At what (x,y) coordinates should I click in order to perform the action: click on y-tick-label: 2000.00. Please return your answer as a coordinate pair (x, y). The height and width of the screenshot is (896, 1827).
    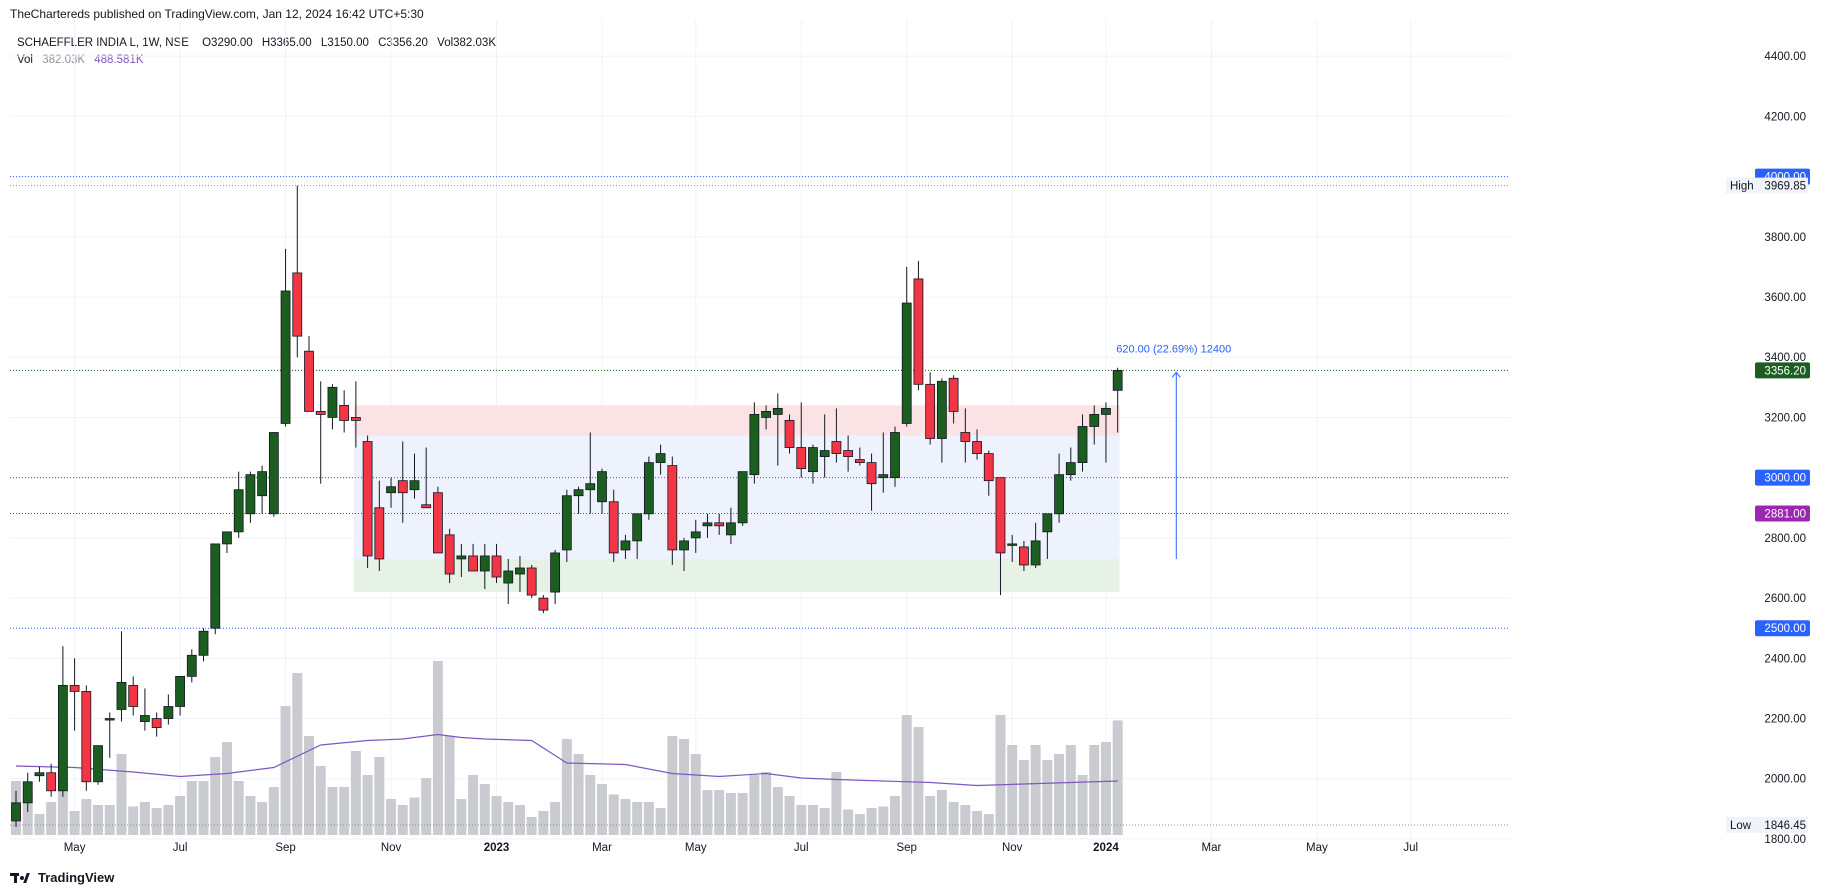
    Looking at the image, I should click on (1785, 780).